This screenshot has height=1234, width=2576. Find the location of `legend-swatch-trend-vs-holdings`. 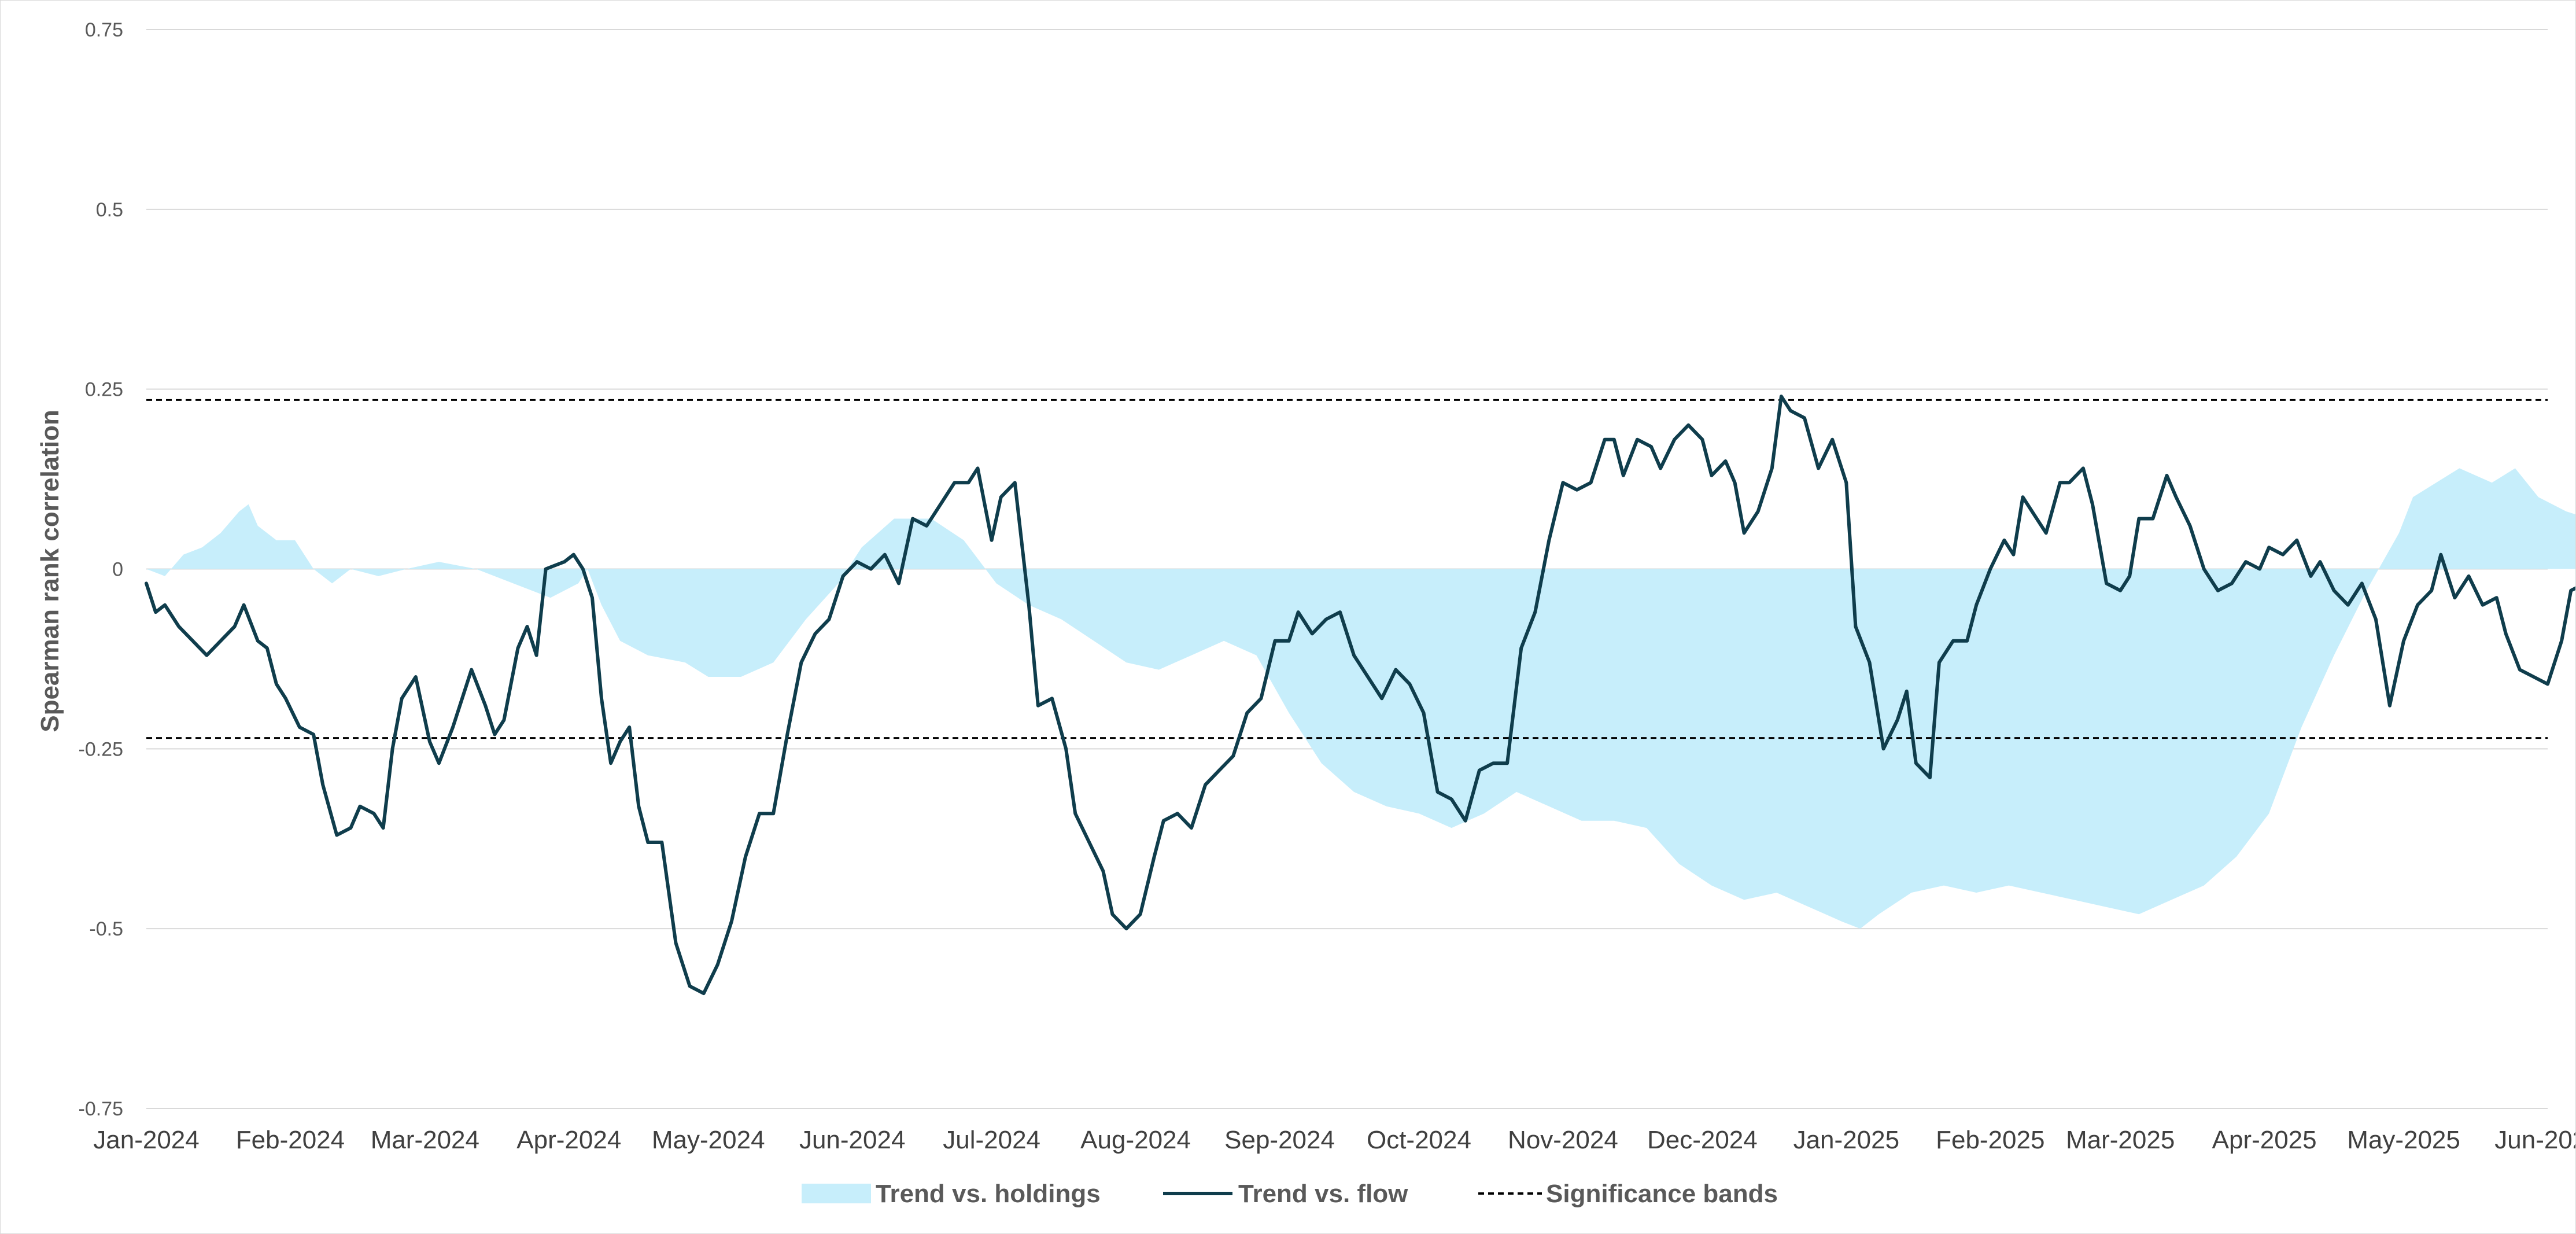

legend-swatch-trend-vs-holdings is located at coordinates (836, 1193).